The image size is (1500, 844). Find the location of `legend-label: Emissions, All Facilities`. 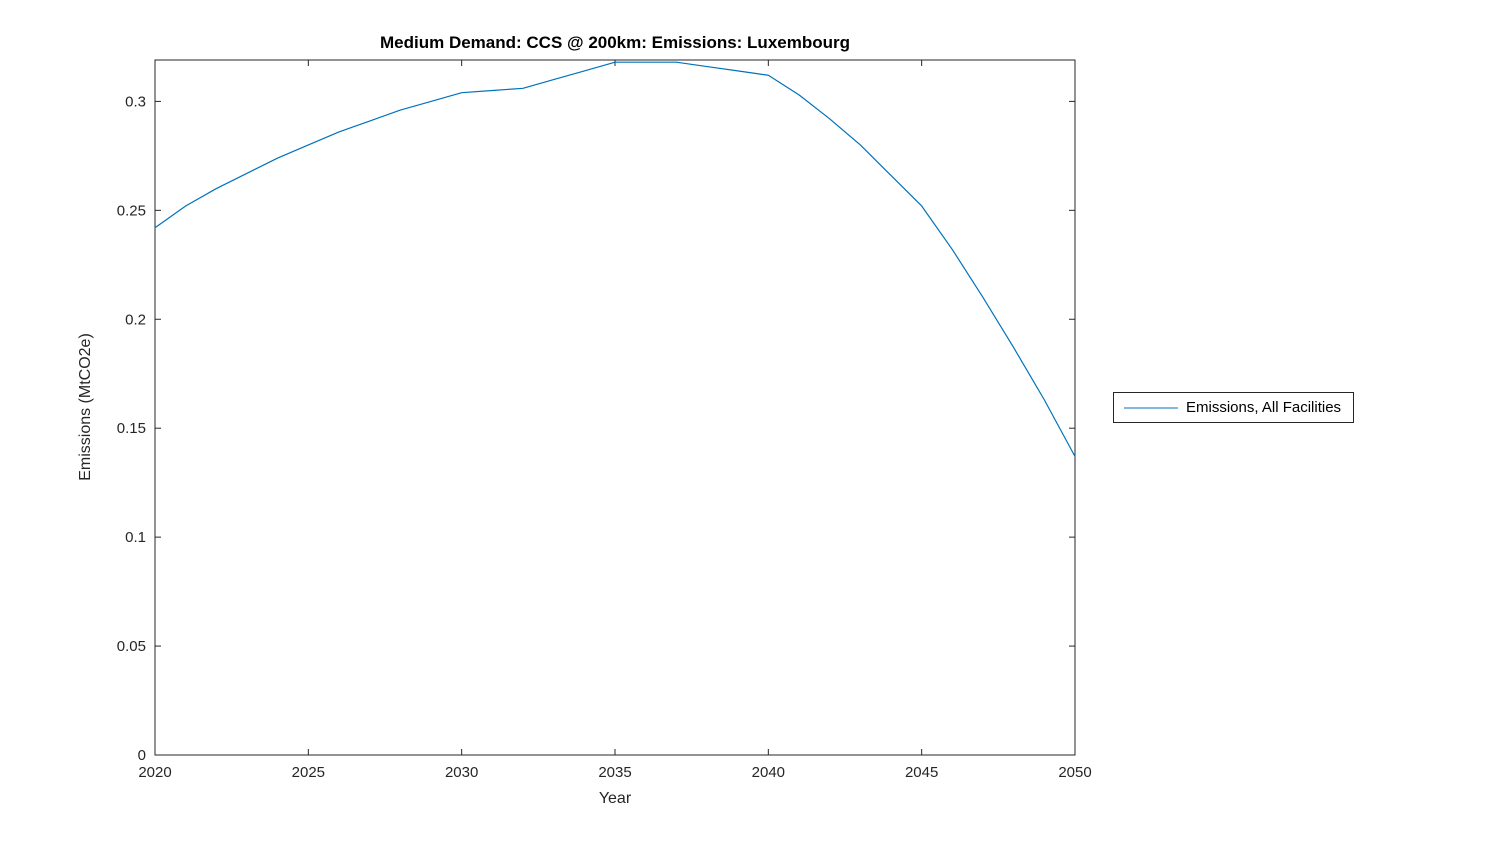

legend-label: Emissions, All Facilities is located at coordinates (1264, 407).